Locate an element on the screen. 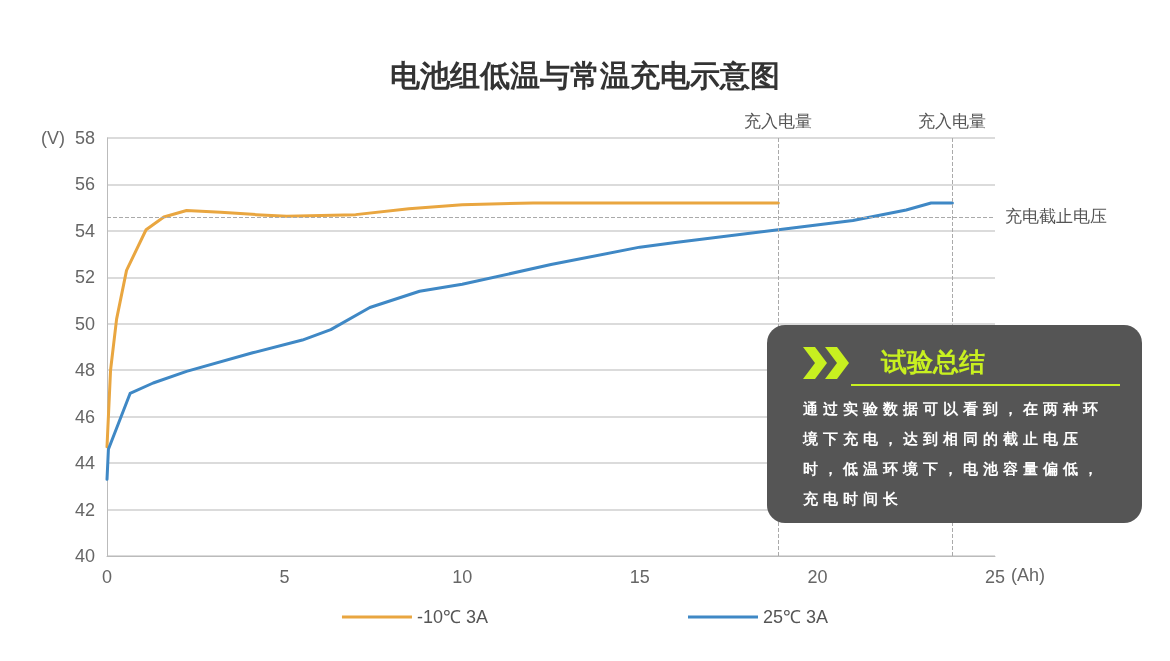 This screenshot has width=1170, height=661. x-tick-label: 0 is located at coordinates (107, 577).